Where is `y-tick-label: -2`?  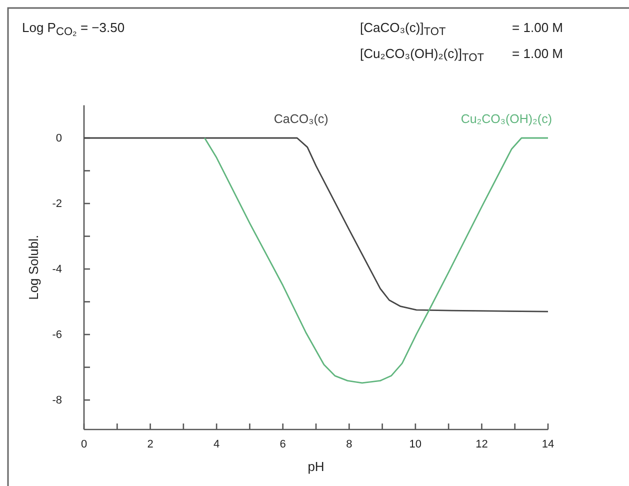
y-tick-label: -2 is located at coordinates (57, 204).